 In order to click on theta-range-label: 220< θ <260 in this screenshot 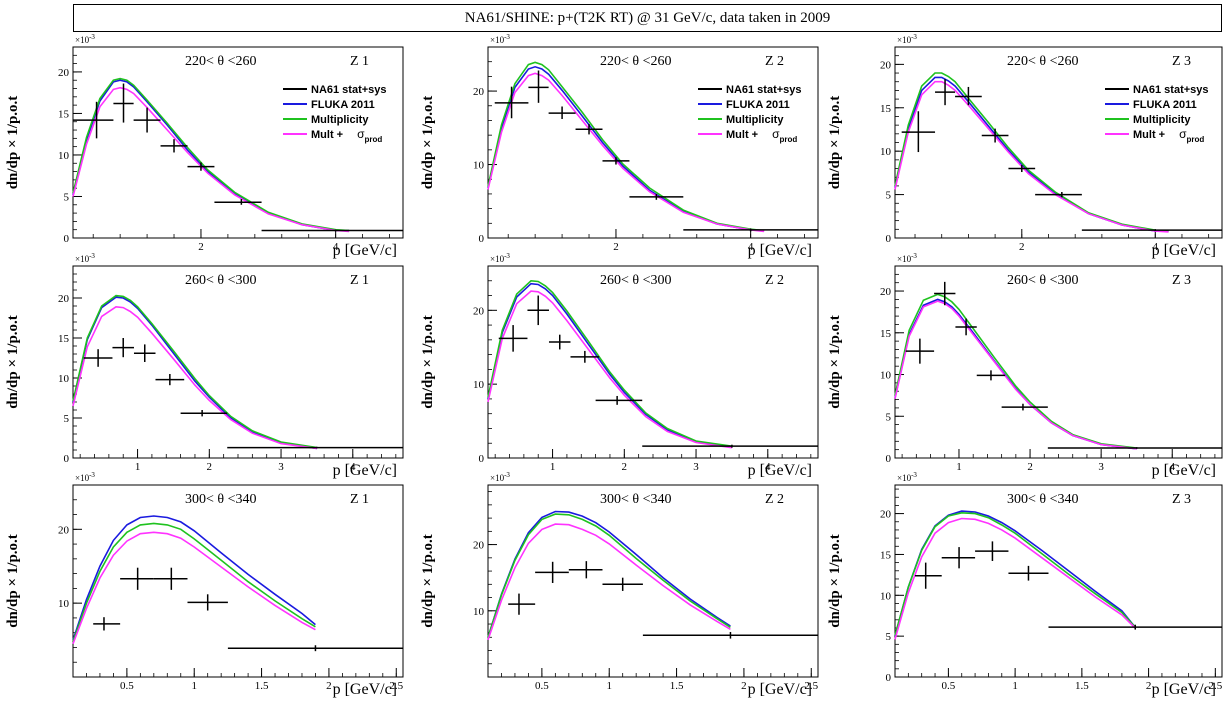, I will do `click(1043, 61)`.